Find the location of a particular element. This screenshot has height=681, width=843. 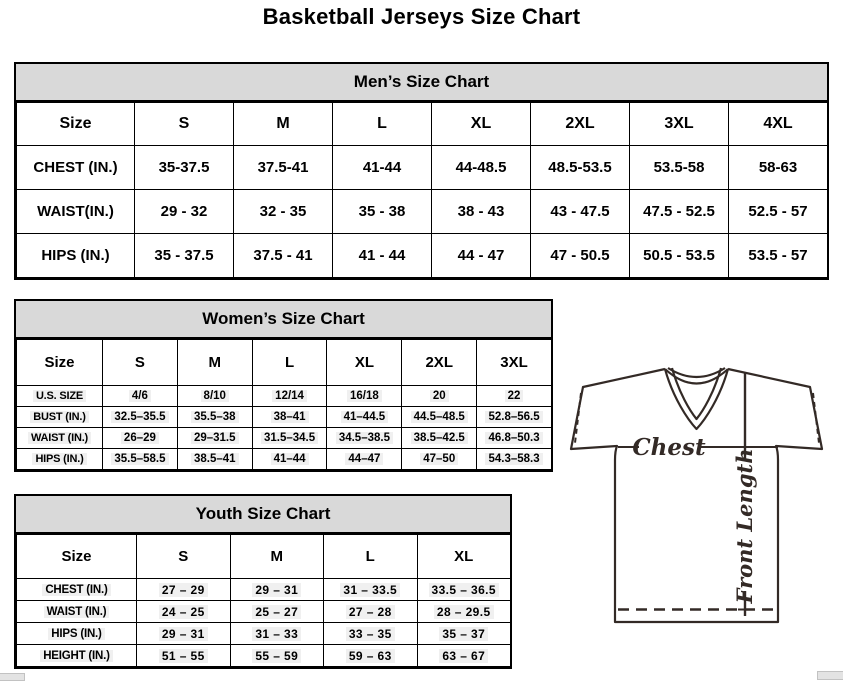

youth-cell: 29 – 31 is located at coordinates (183, 633).